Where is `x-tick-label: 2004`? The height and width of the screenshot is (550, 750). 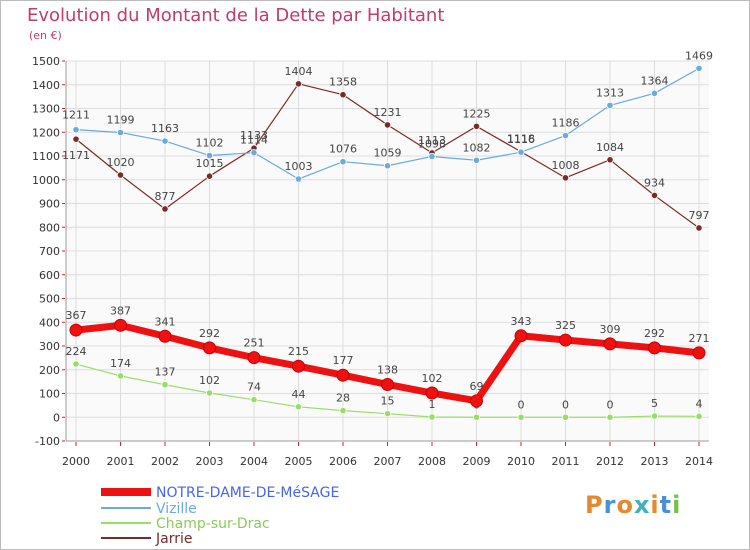
x-tick-label: 2004 is located at coordinates (254, 461).